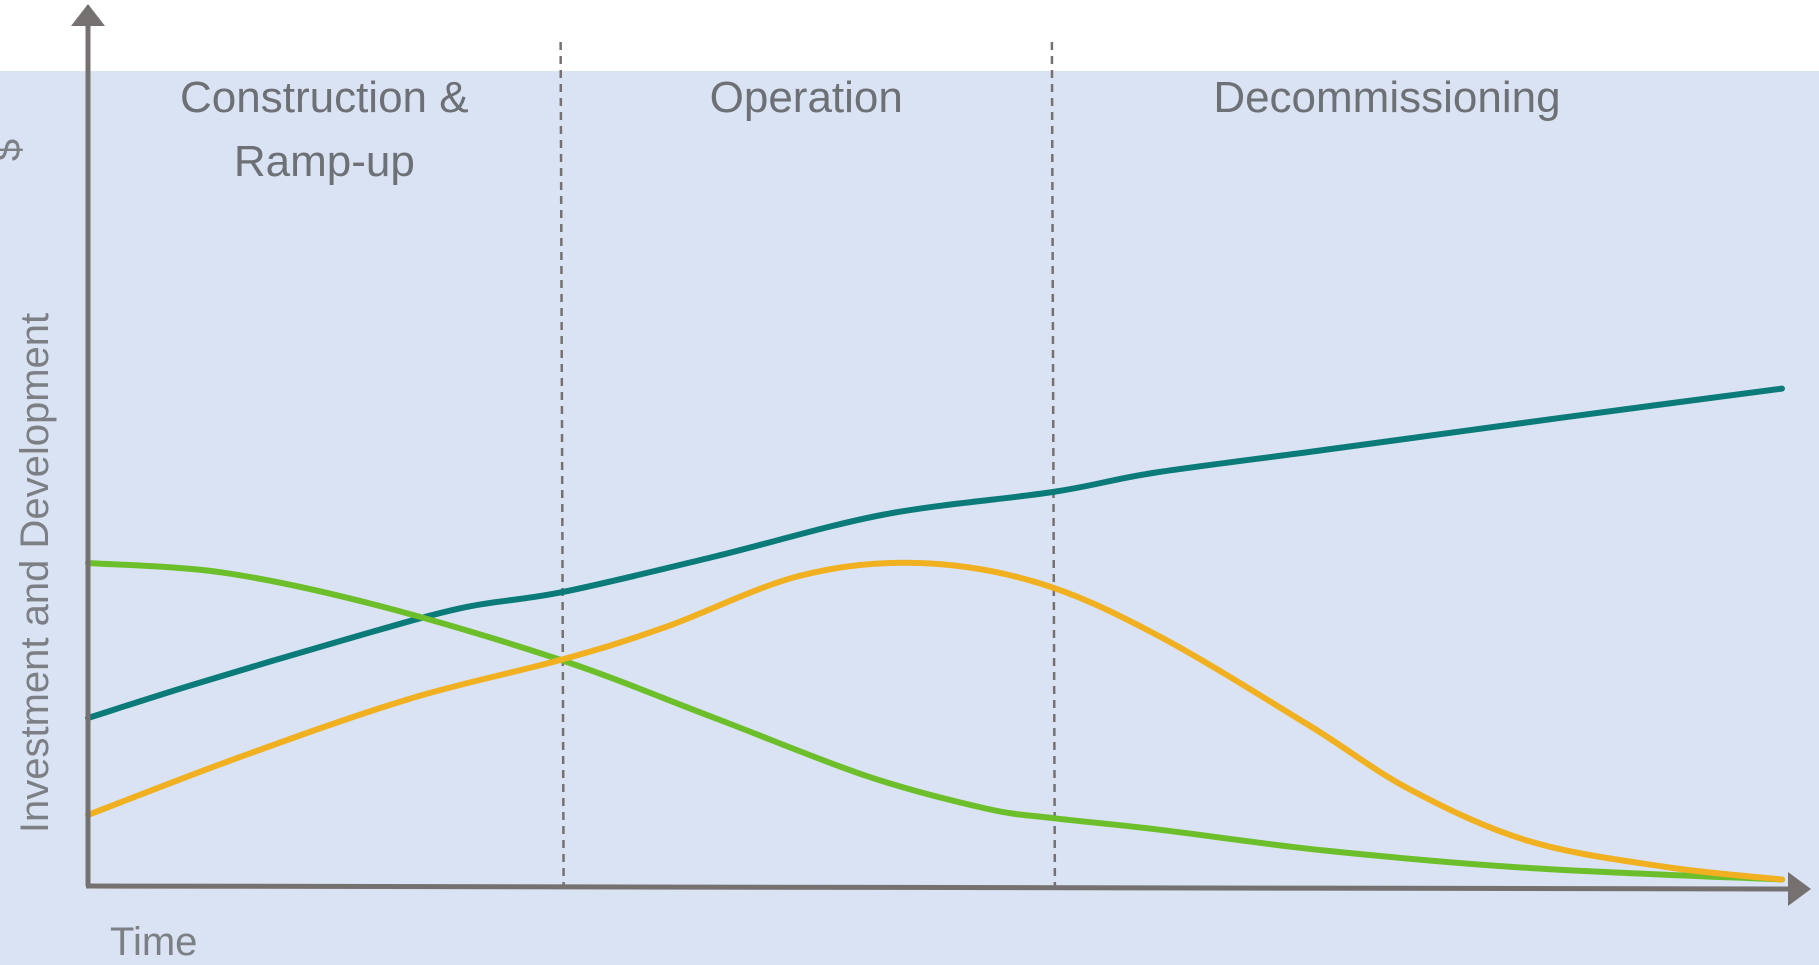 The height and width of the screenshot is (965, 1819). I want to click on phase-label-2-line-1: Operation, so click(806, 97).